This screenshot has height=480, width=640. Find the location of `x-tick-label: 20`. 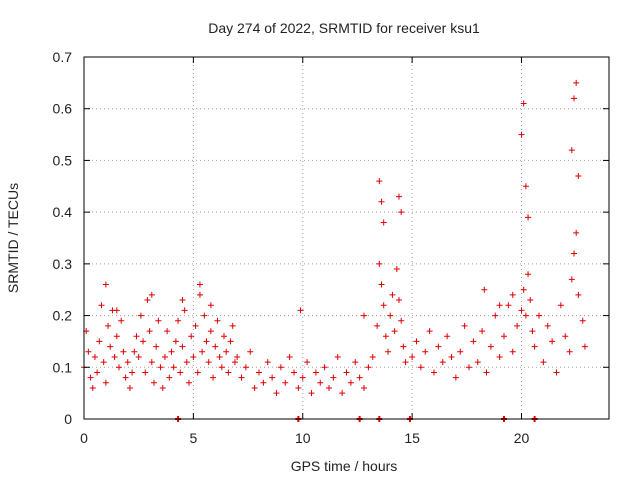

x-tick-label: 20 is located at coordinates (522, 438).